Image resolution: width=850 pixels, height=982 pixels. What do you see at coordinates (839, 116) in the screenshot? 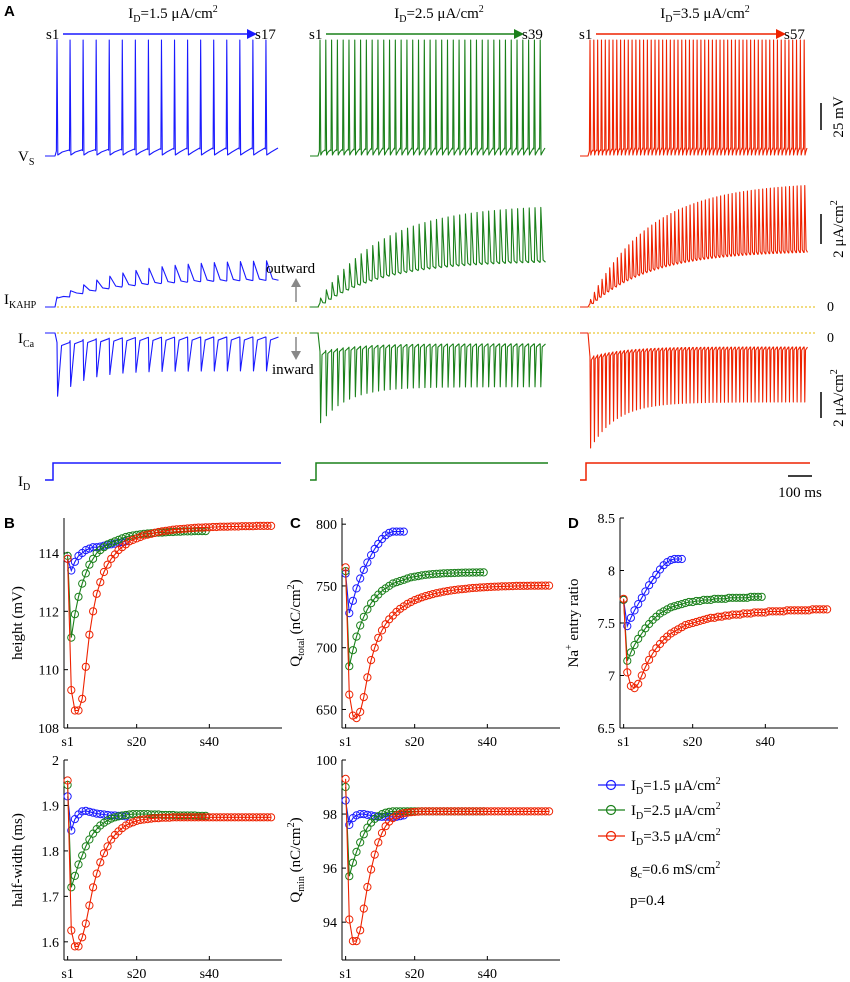
I see `voltage-scalebar-label: 25 mV` at bounding box center [839, 116].